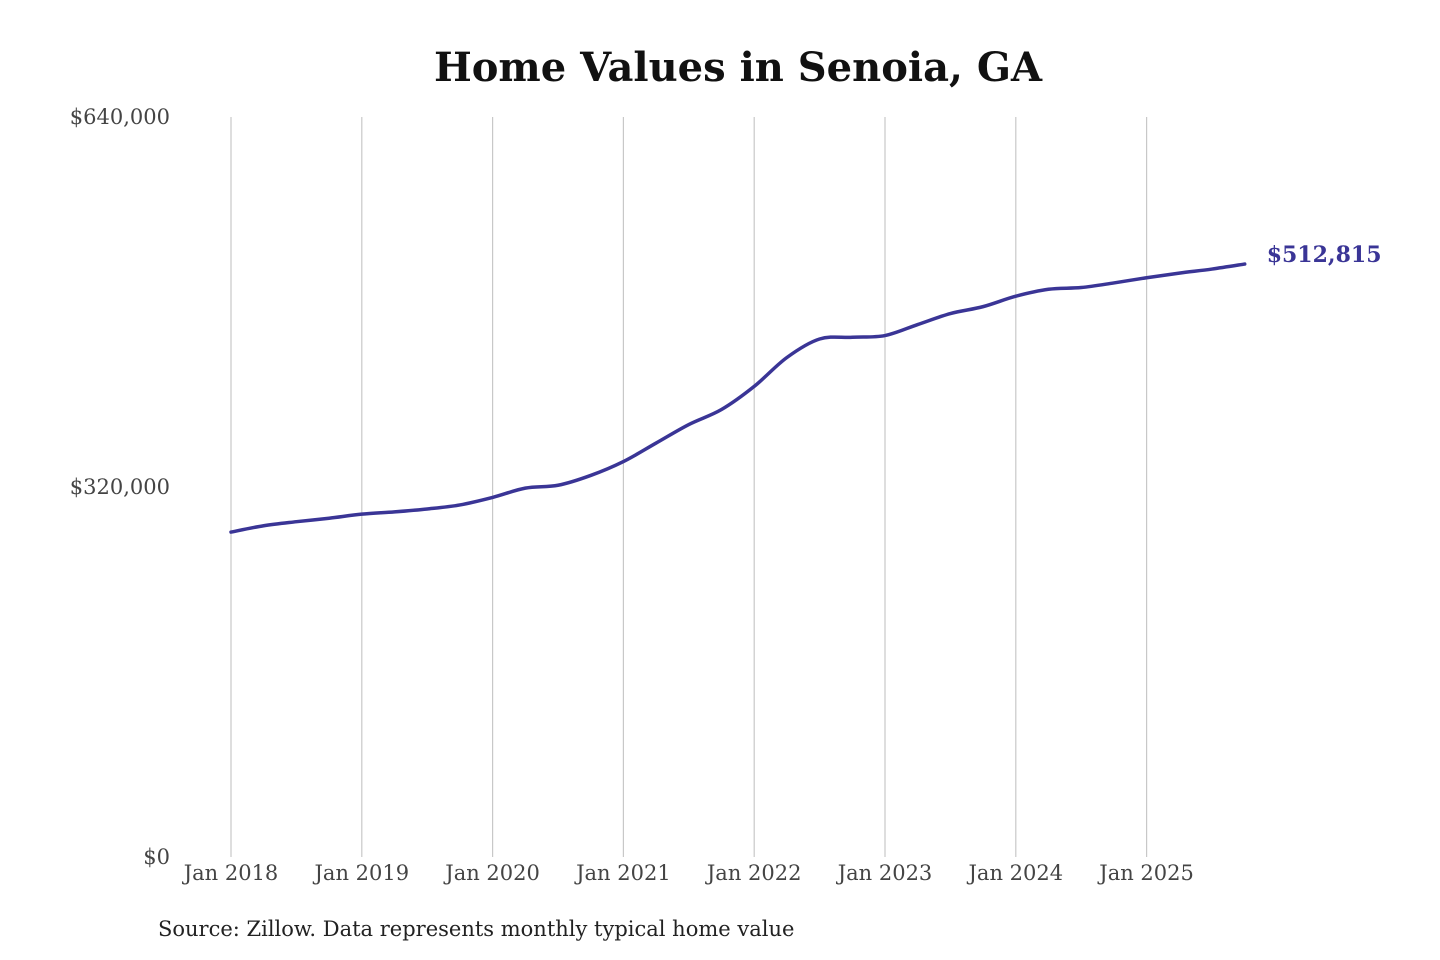  I want to click on x-tick-label: Jan 2024, so click(1015, 873).